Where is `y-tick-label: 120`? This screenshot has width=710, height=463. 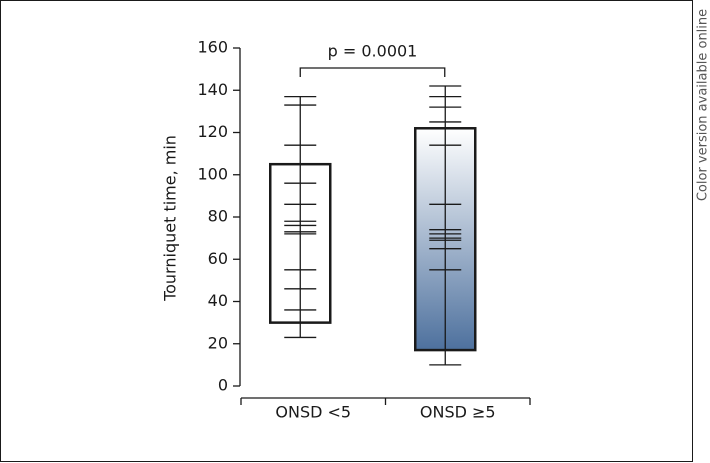 y-tick-label: 120 is located at coordinates (212, 131).